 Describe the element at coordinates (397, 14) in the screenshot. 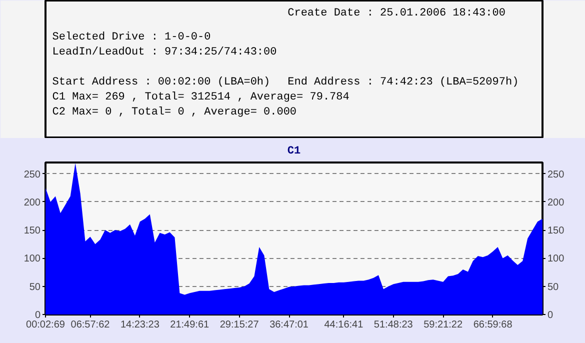

I see `text: Create Date : 25.01.2006 18:43:00` at that location.